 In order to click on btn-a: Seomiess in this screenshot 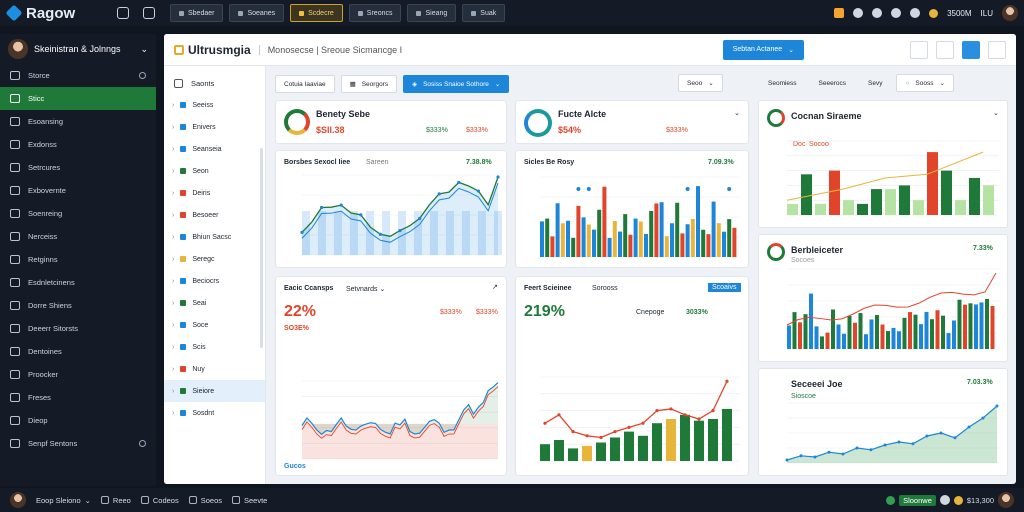, I will do `click(782, 83)`.